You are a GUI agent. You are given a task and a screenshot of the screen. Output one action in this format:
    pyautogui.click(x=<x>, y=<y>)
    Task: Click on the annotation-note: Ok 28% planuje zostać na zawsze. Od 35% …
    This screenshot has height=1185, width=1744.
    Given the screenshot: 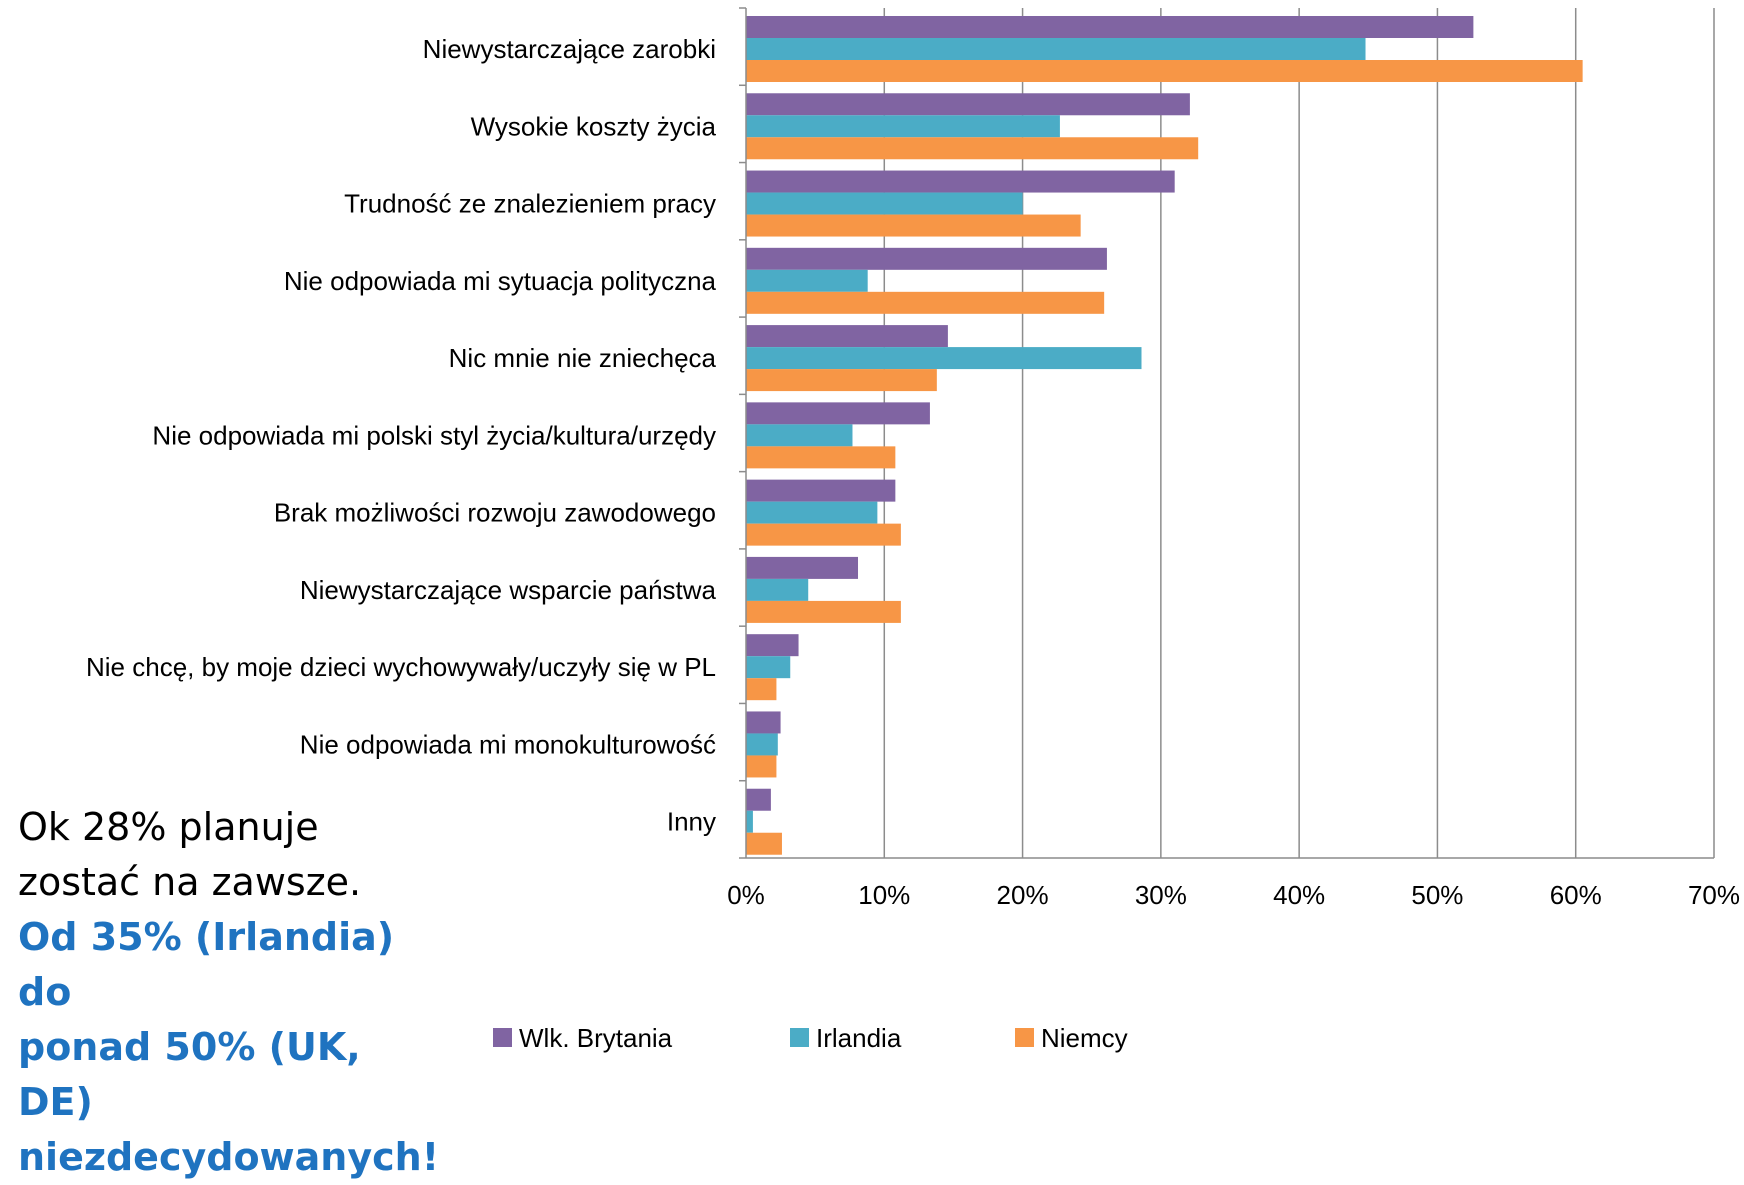 What is the action you would take?
    pyautogui.click(x=233, y=992)
    